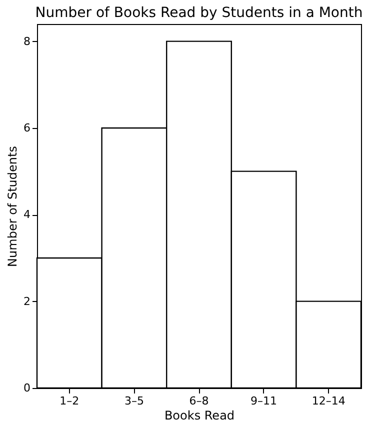 Image resolution: width=370 pixels, height=427 pixels. What do you see at coordinates (27, 41) in the screenshot?
I see `y-tick-label: 8` at bounding box center [27, 41].